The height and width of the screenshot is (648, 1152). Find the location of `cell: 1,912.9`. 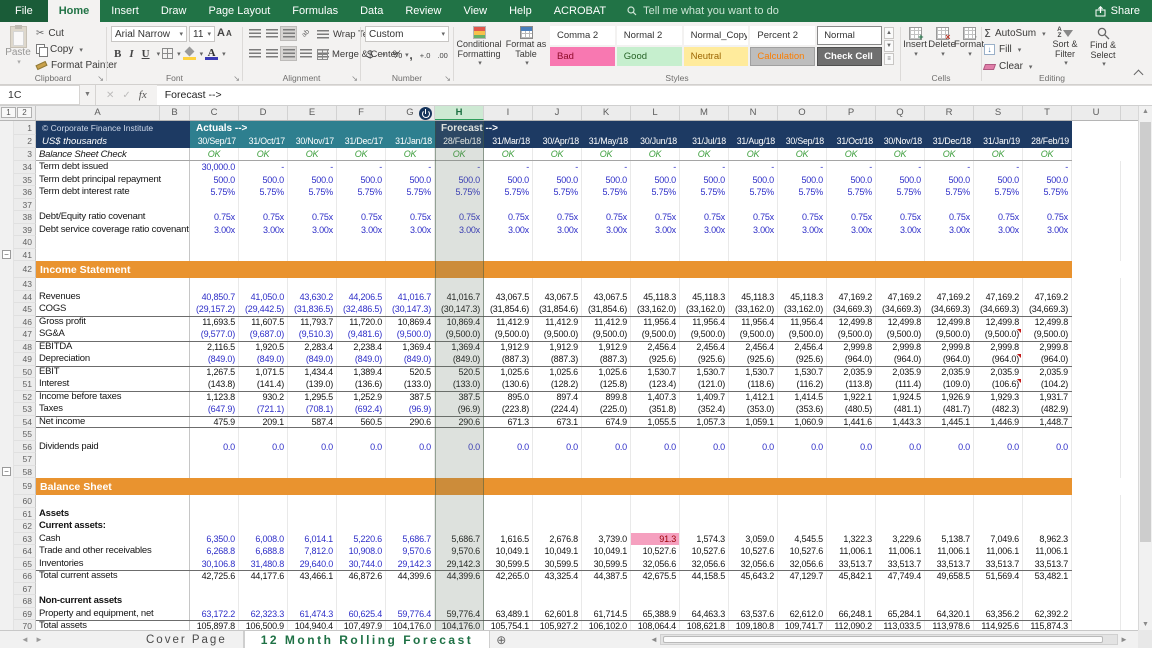

cell: 1,912.9 is located at coordinates (508, 346).